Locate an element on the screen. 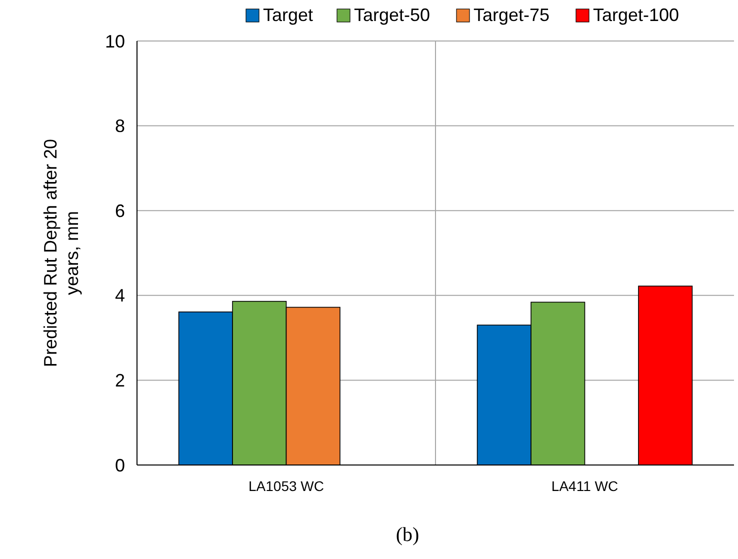 This screenshot has height=559, width=738. y-axis-title: Predicted Rut Depth after 20 years, mm is located at coordinates (61, 253).